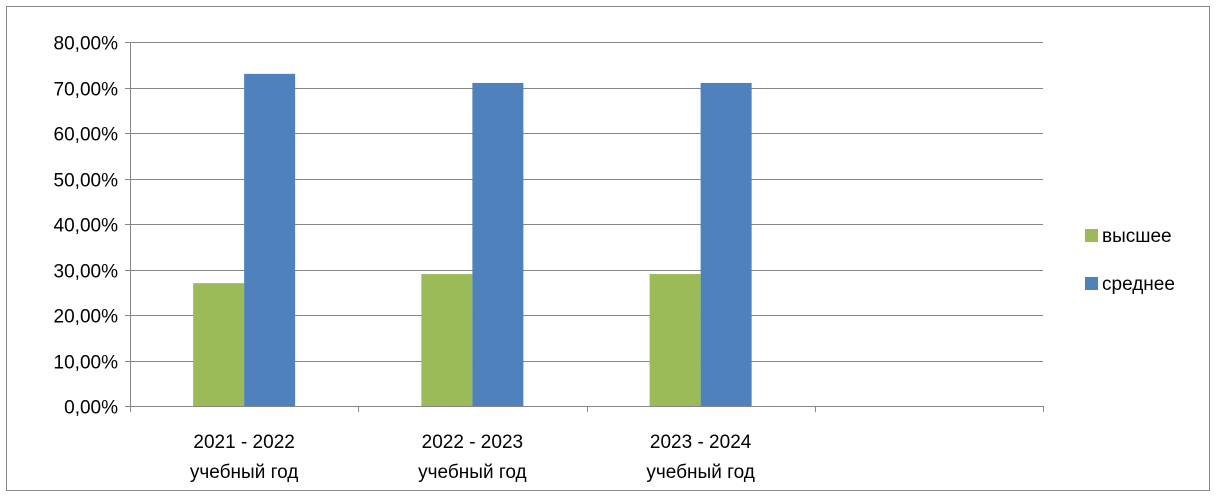 Image resolution: width=1217 pixels, height=497 pixels. What do you see at coordinates (86, 90) in the screenshot?
I see `y-tick-label: 70,00%` at bounding box center [86, 90].